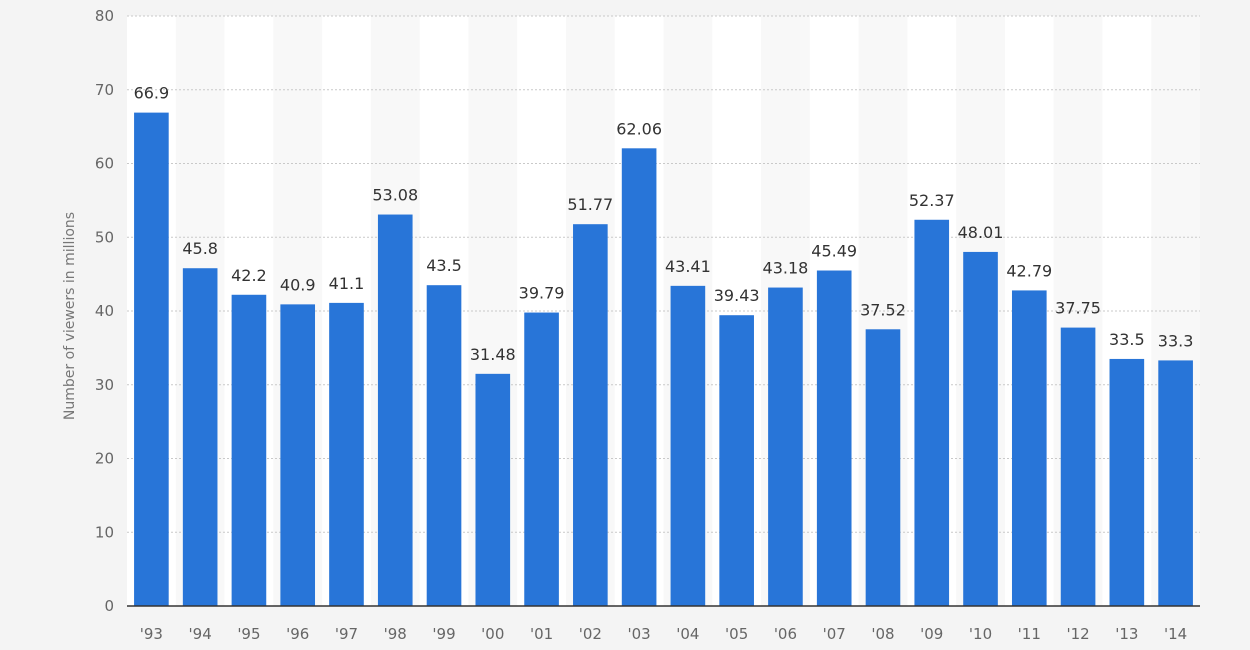  Describe the element at coordinates (590, 634) in the screenshot. I see `x-tick-label: '02` at that location.